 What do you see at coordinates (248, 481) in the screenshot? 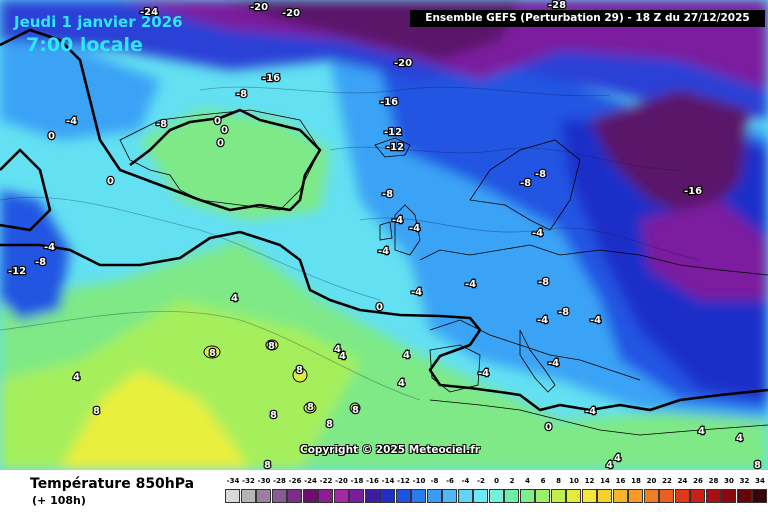
I see `legend-tick: -32` at bounding box center [248, 481].